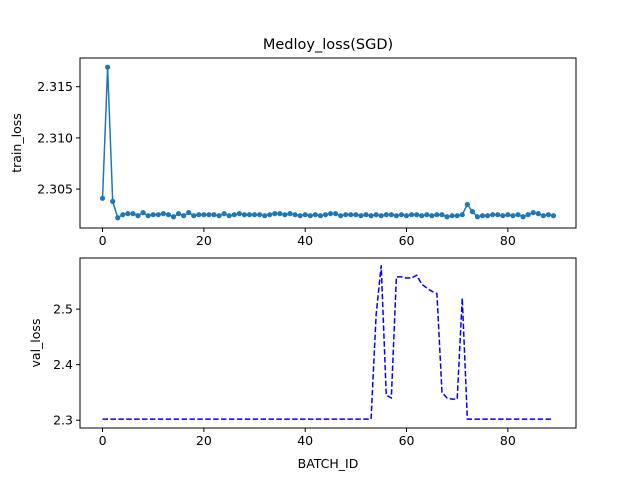 This screenshot has width=640, height=480. I want to click on val-loss-y-tick-label: 2.4, so click(63, 364).